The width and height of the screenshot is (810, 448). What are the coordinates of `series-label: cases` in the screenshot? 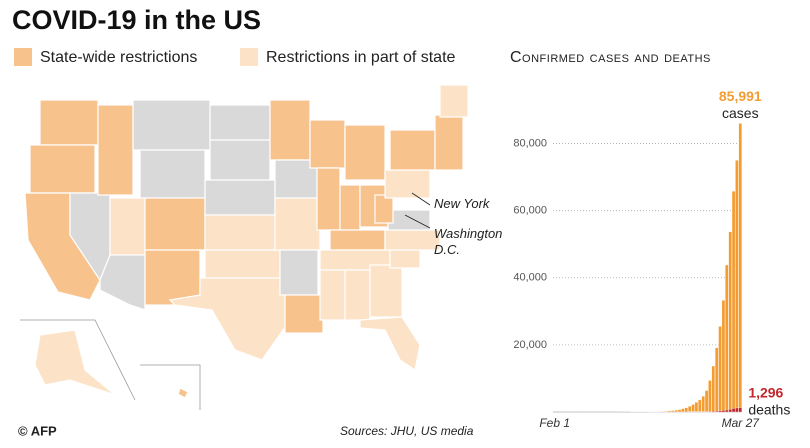 It's located at (740, 113).